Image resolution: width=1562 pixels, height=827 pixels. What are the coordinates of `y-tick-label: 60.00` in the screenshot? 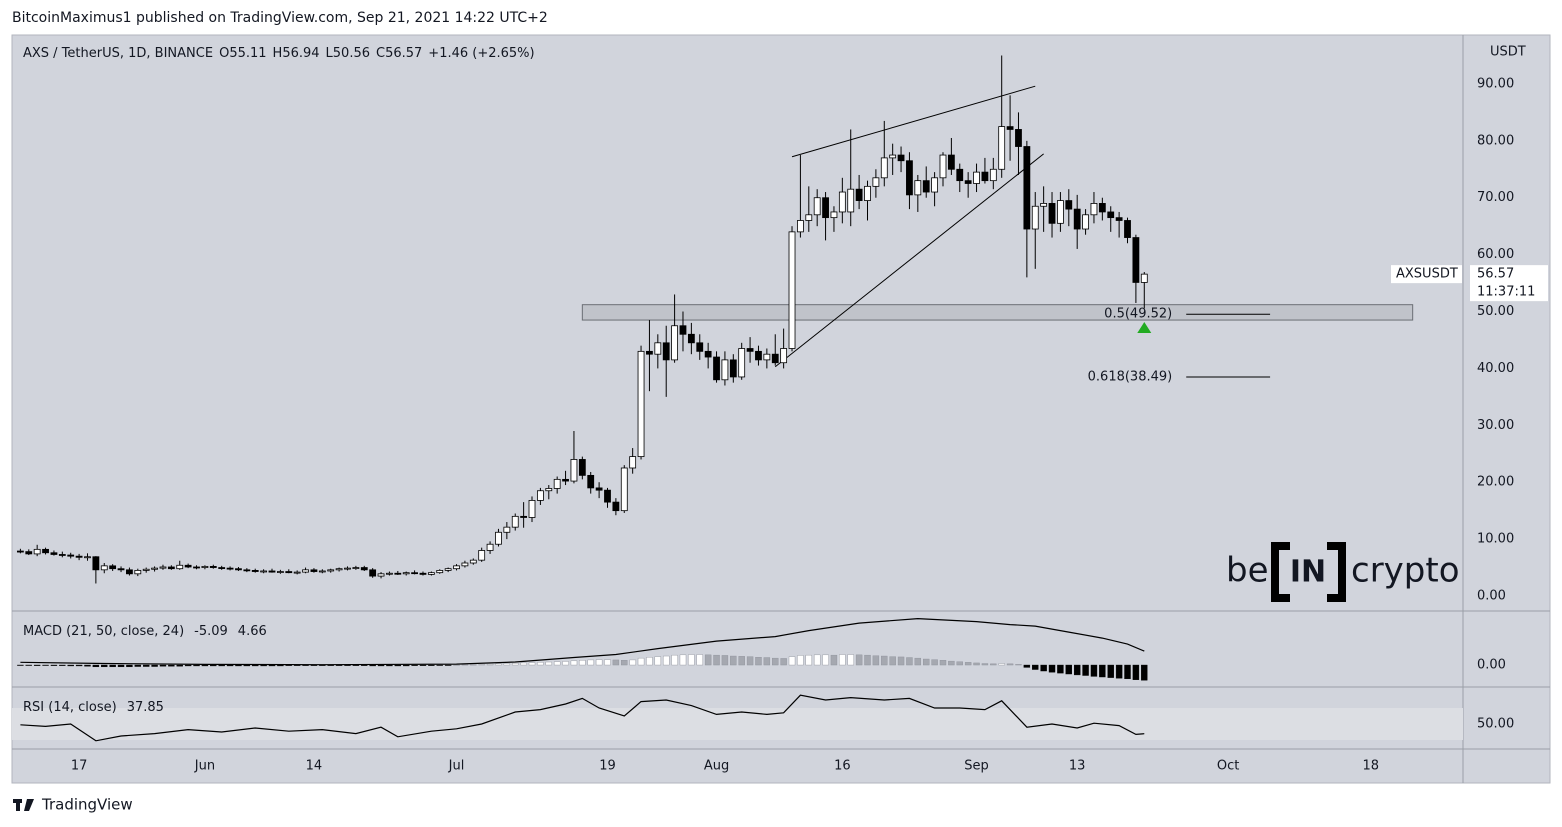 It's located at (1495, 254).